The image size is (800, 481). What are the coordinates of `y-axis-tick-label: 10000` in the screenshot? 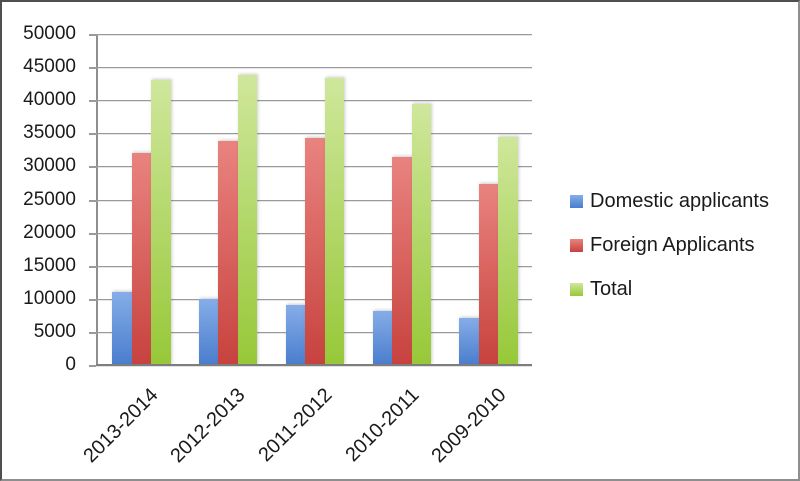 It's located at (49, 298).